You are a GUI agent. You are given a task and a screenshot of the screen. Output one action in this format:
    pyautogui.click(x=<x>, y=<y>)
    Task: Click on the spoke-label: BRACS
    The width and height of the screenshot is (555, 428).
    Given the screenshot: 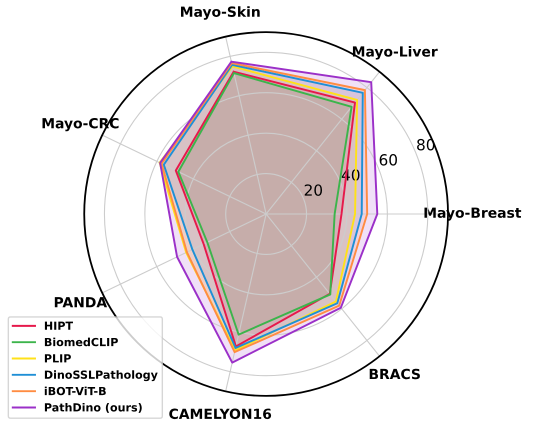 What is the action you would take?
    pyautogui.click(x=395, y=374)
    